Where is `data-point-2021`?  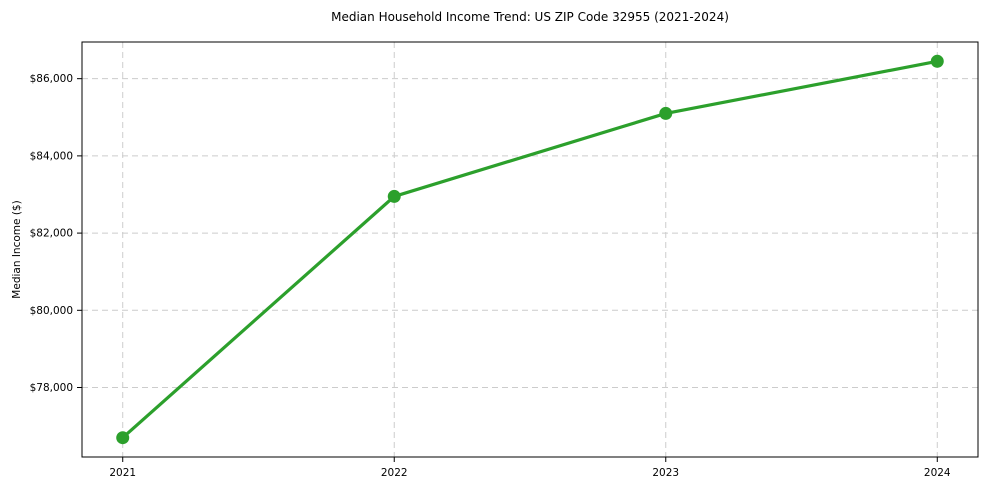
data-point-2021 is located at coordinates (123, 438).